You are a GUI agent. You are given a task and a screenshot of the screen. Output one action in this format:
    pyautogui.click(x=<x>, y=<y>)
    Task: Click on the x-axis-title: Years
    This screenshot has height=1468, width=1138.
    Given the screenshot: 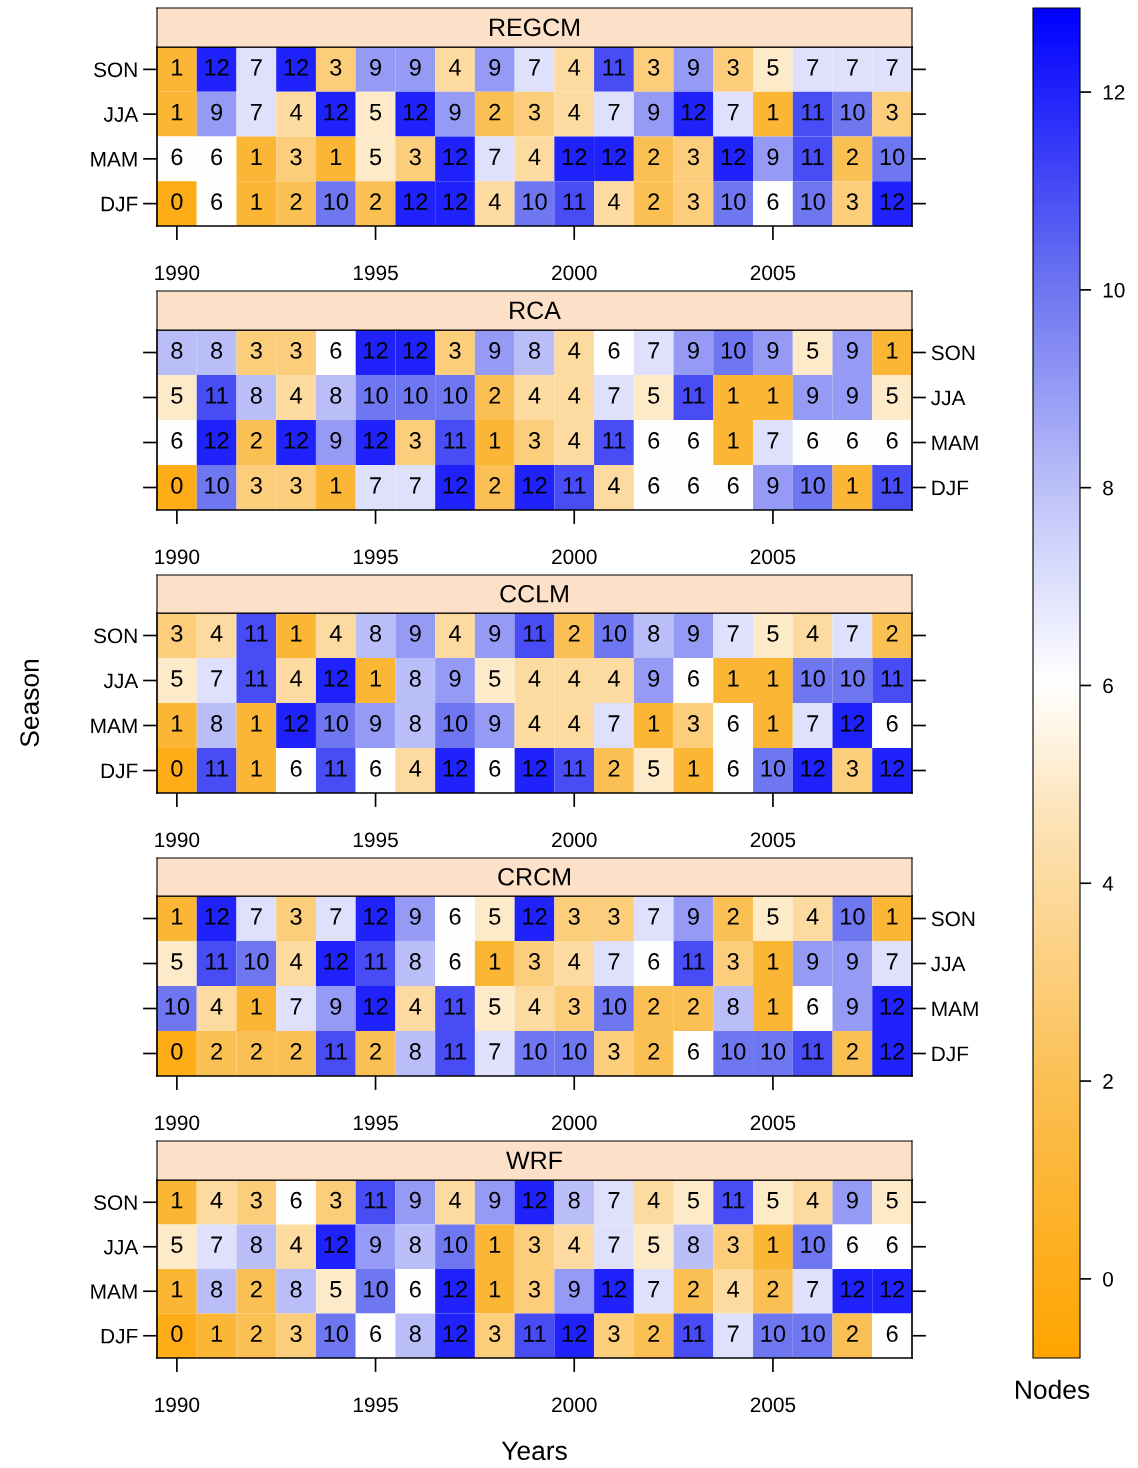 What is the action you would take?
    pyautogui.click(x=534, y=1451)
    